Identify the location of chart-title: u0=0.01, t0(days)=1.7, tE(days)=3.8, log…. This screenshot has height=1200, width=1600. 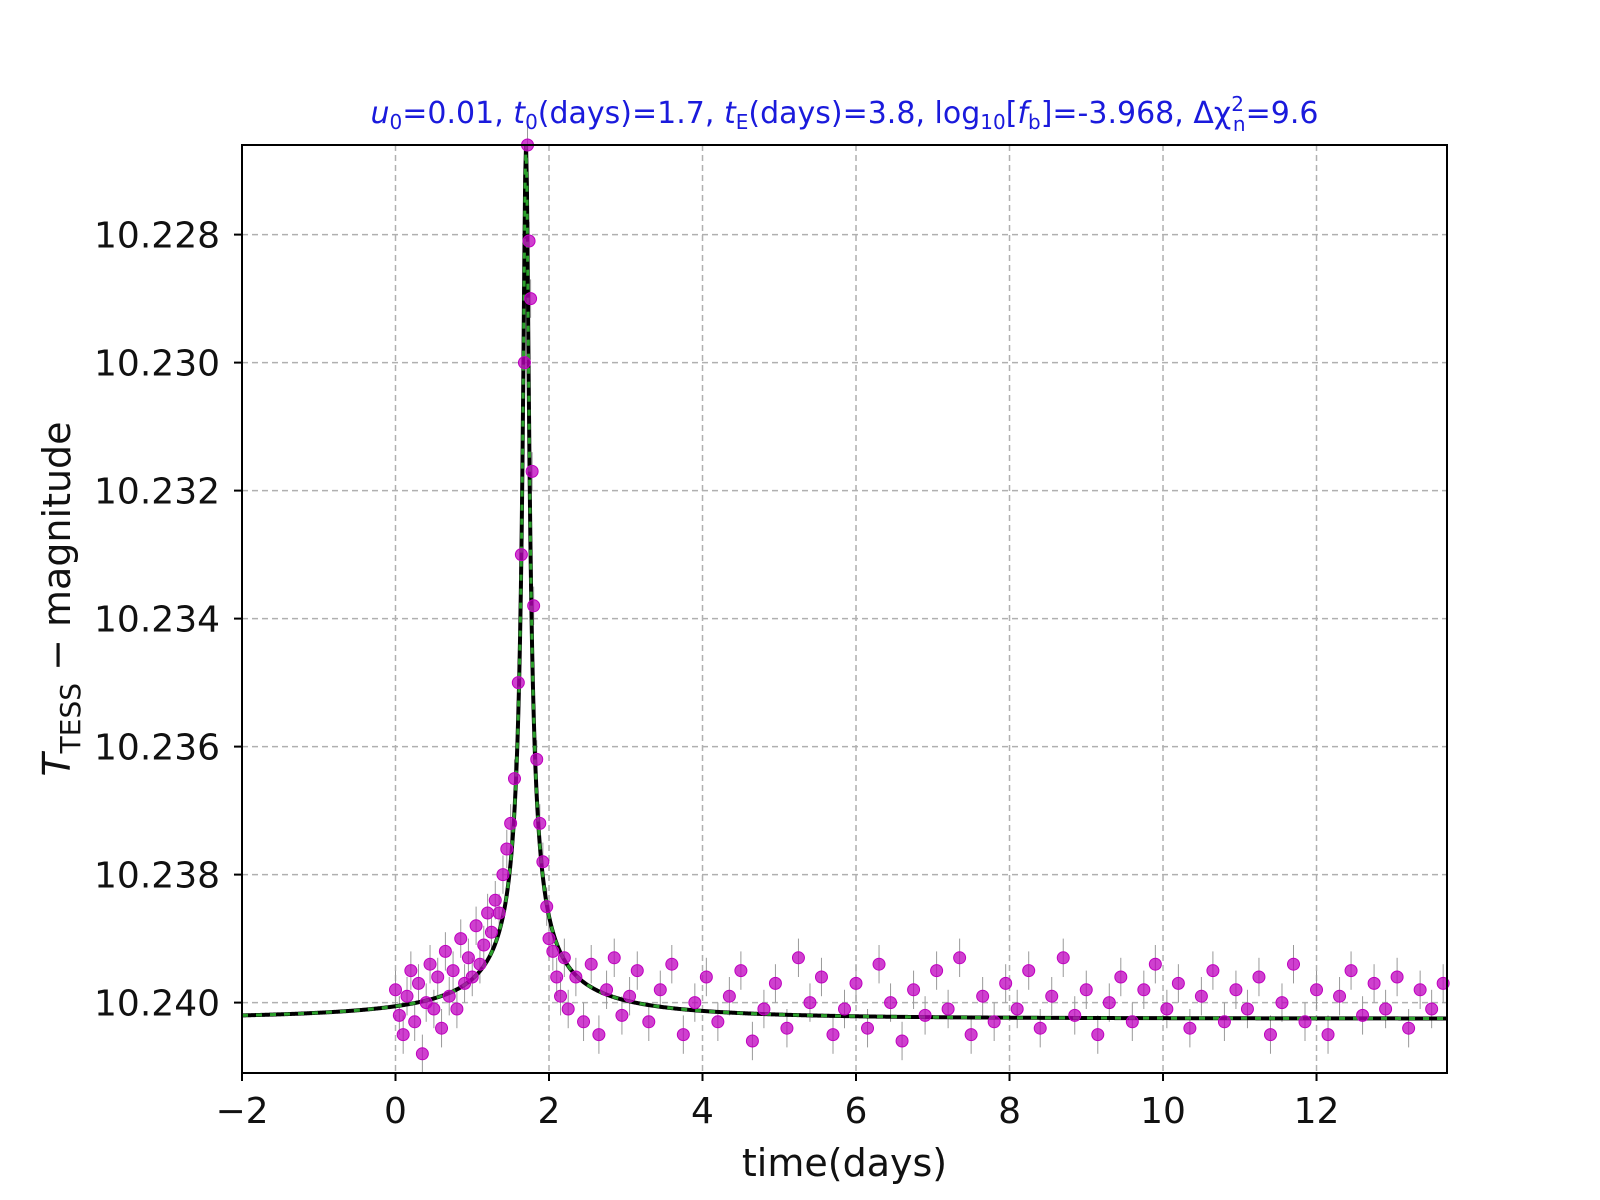
(845, 114).